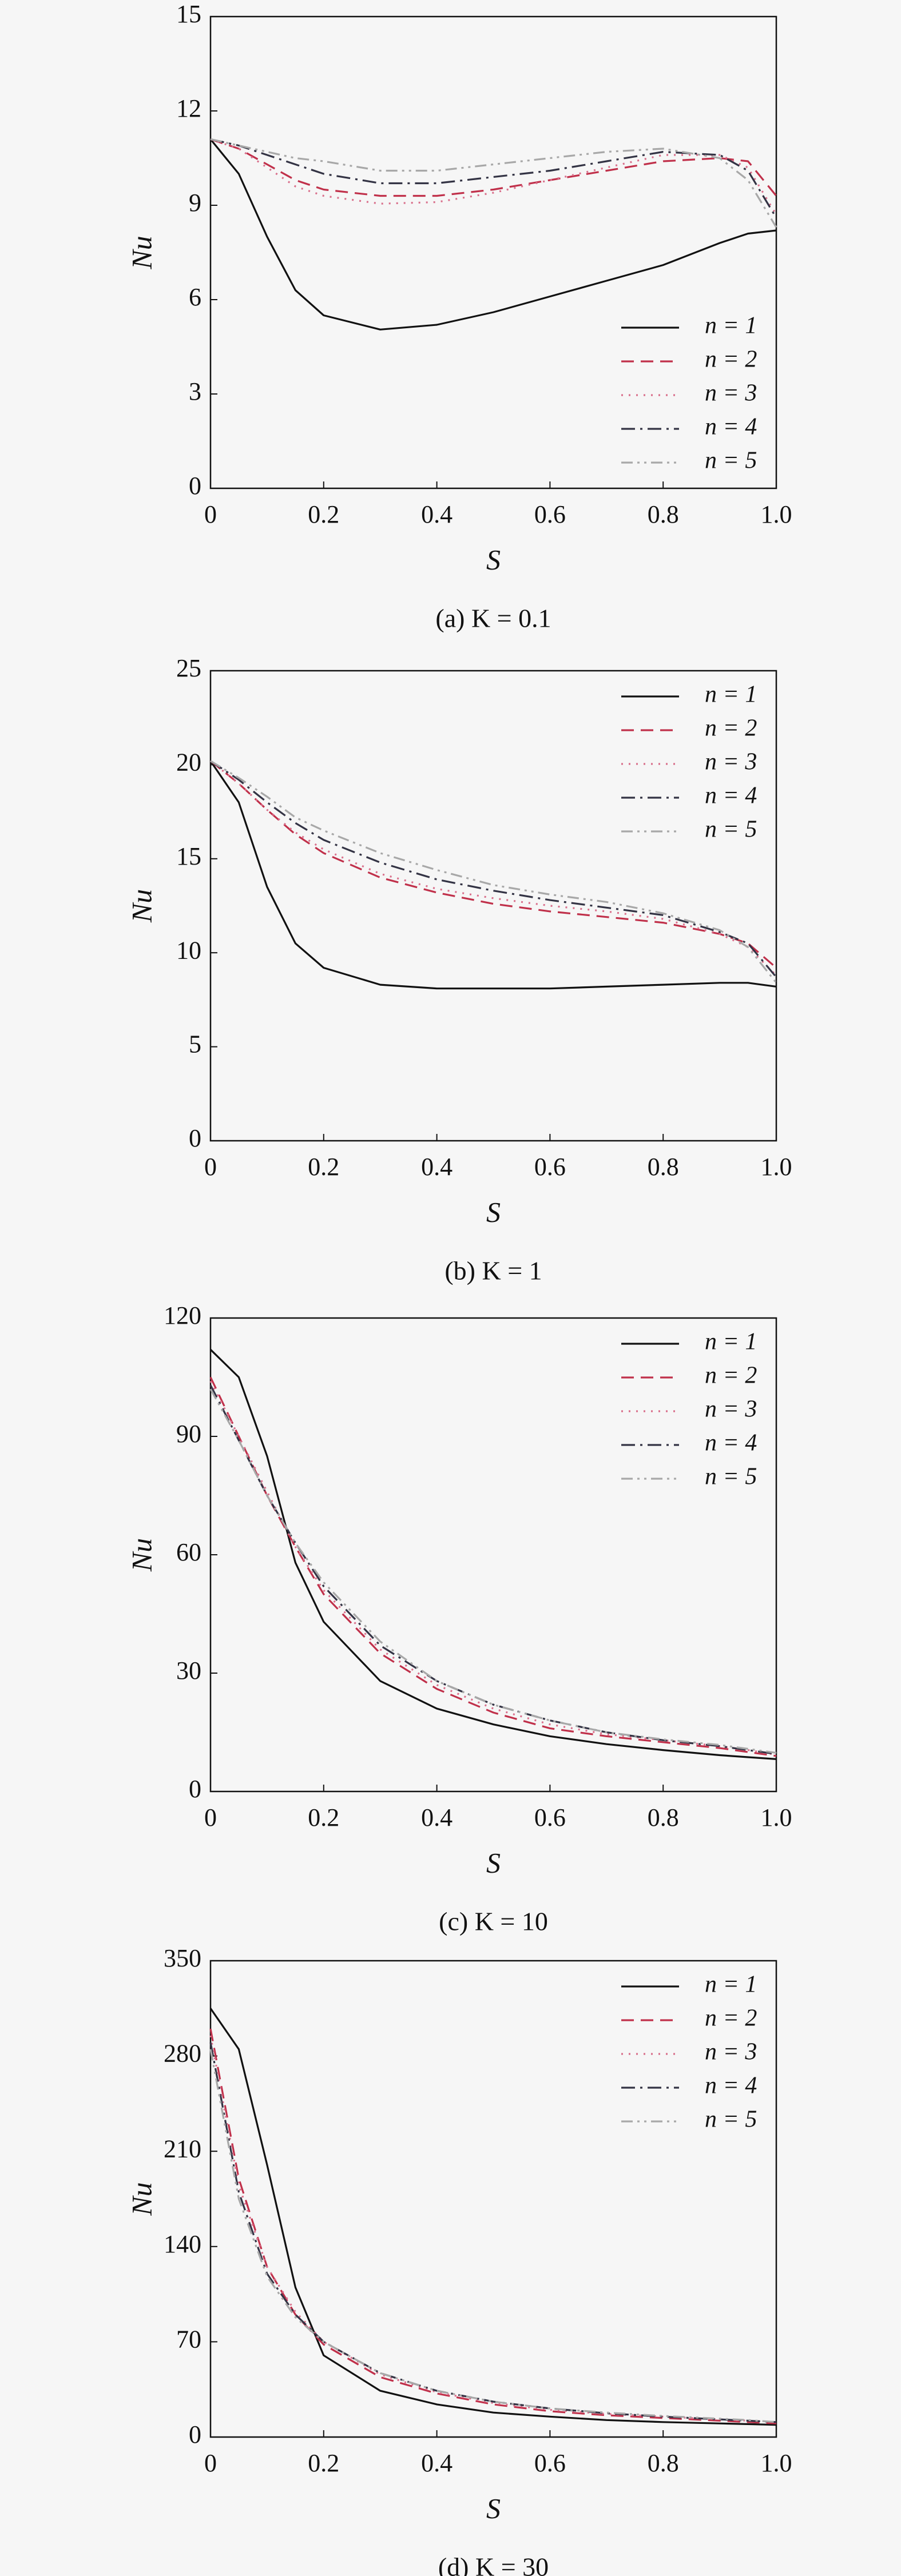  What do you see at coordinates (195, 203) in the screenshot?
I see `y-tick-label: 9` at bounding box center [195, 203].